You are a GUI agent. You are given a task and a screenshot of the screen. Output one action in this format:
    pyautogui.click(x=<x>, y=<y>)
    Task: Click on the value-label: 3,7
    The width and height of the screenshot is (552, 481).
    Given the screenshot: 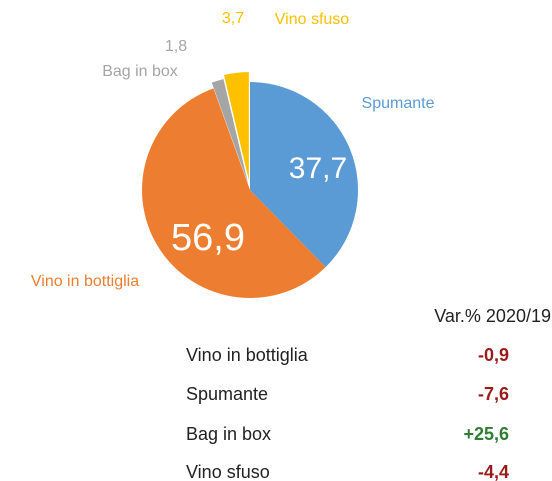 What is the action you would take?
    pyautogui.click(x=233, y=18)
    